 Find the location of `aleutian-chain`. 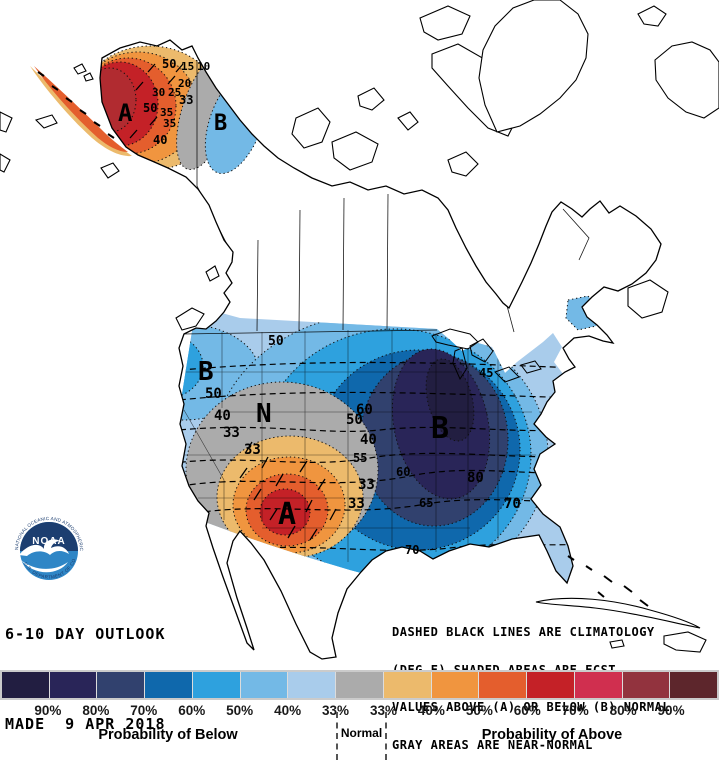

aleutian-chain is located at coordinates (81, 111).